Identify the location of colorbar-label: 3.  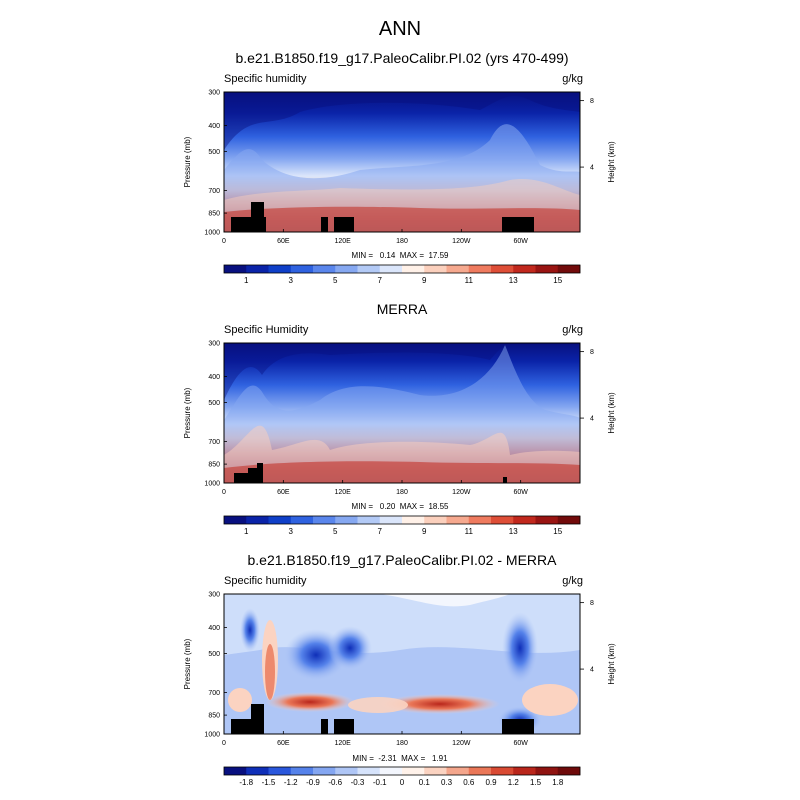
(291, 531).